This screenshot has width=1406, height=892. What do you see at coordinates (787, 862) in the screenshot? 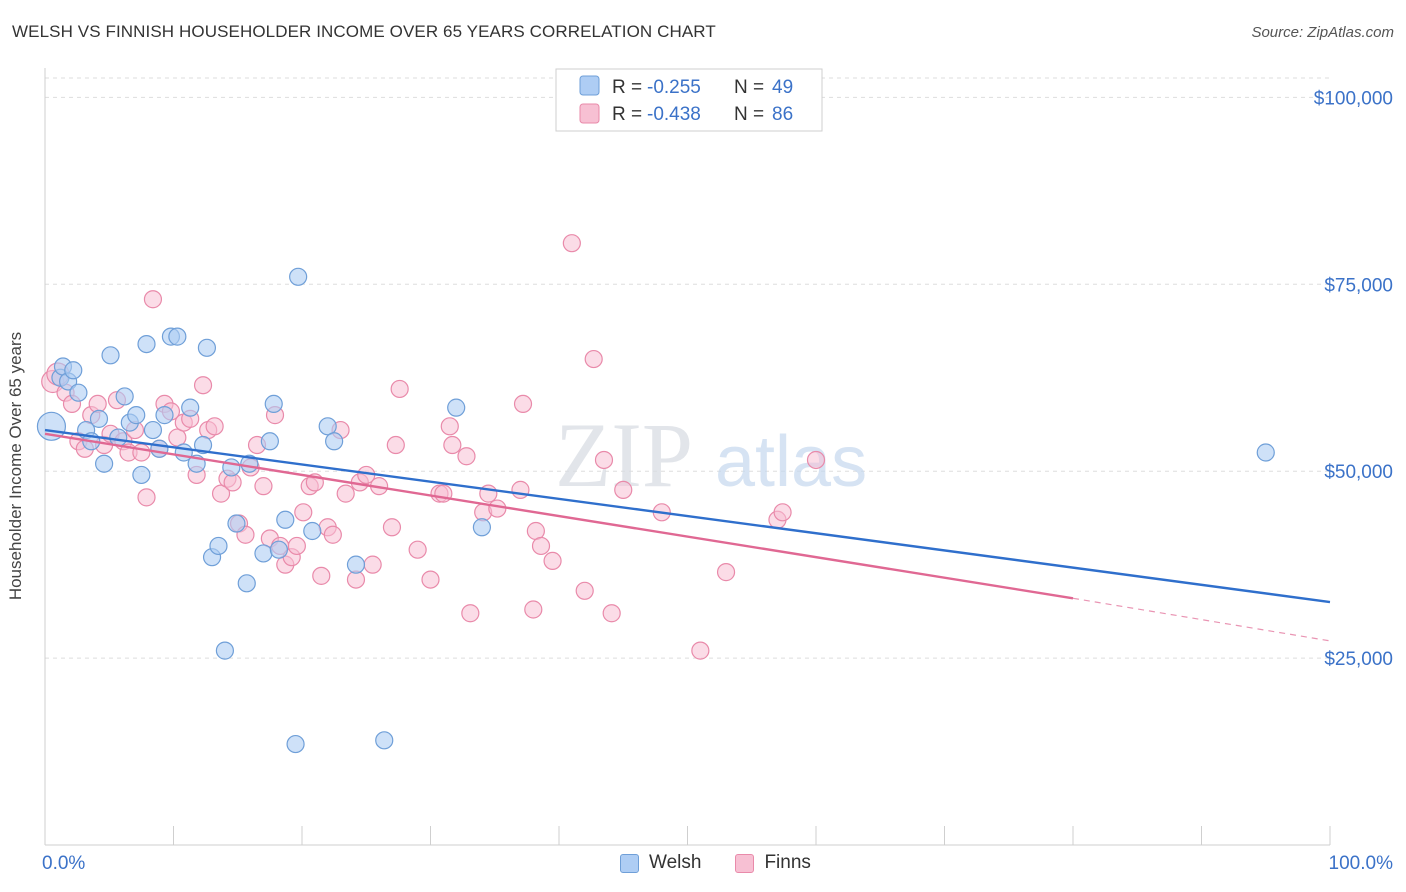
I see `bottom-legend-finns-label: Finns` at bounding box center [787, 862].